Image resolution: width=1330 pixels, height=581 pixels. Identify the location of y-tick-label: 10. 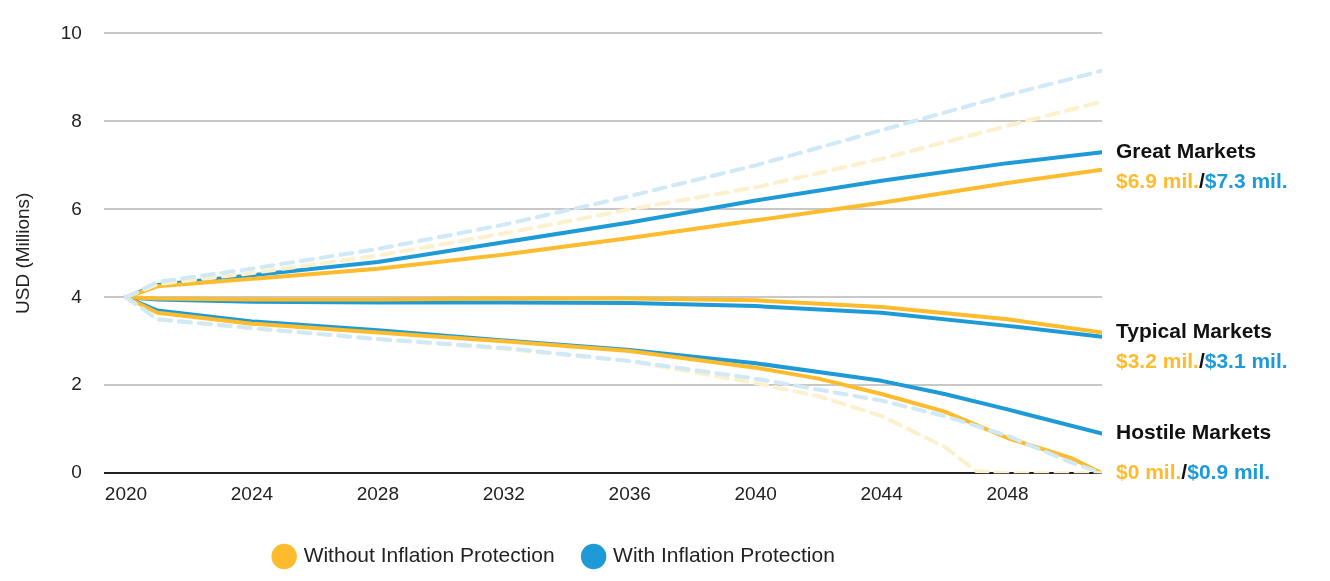
(71, 32).